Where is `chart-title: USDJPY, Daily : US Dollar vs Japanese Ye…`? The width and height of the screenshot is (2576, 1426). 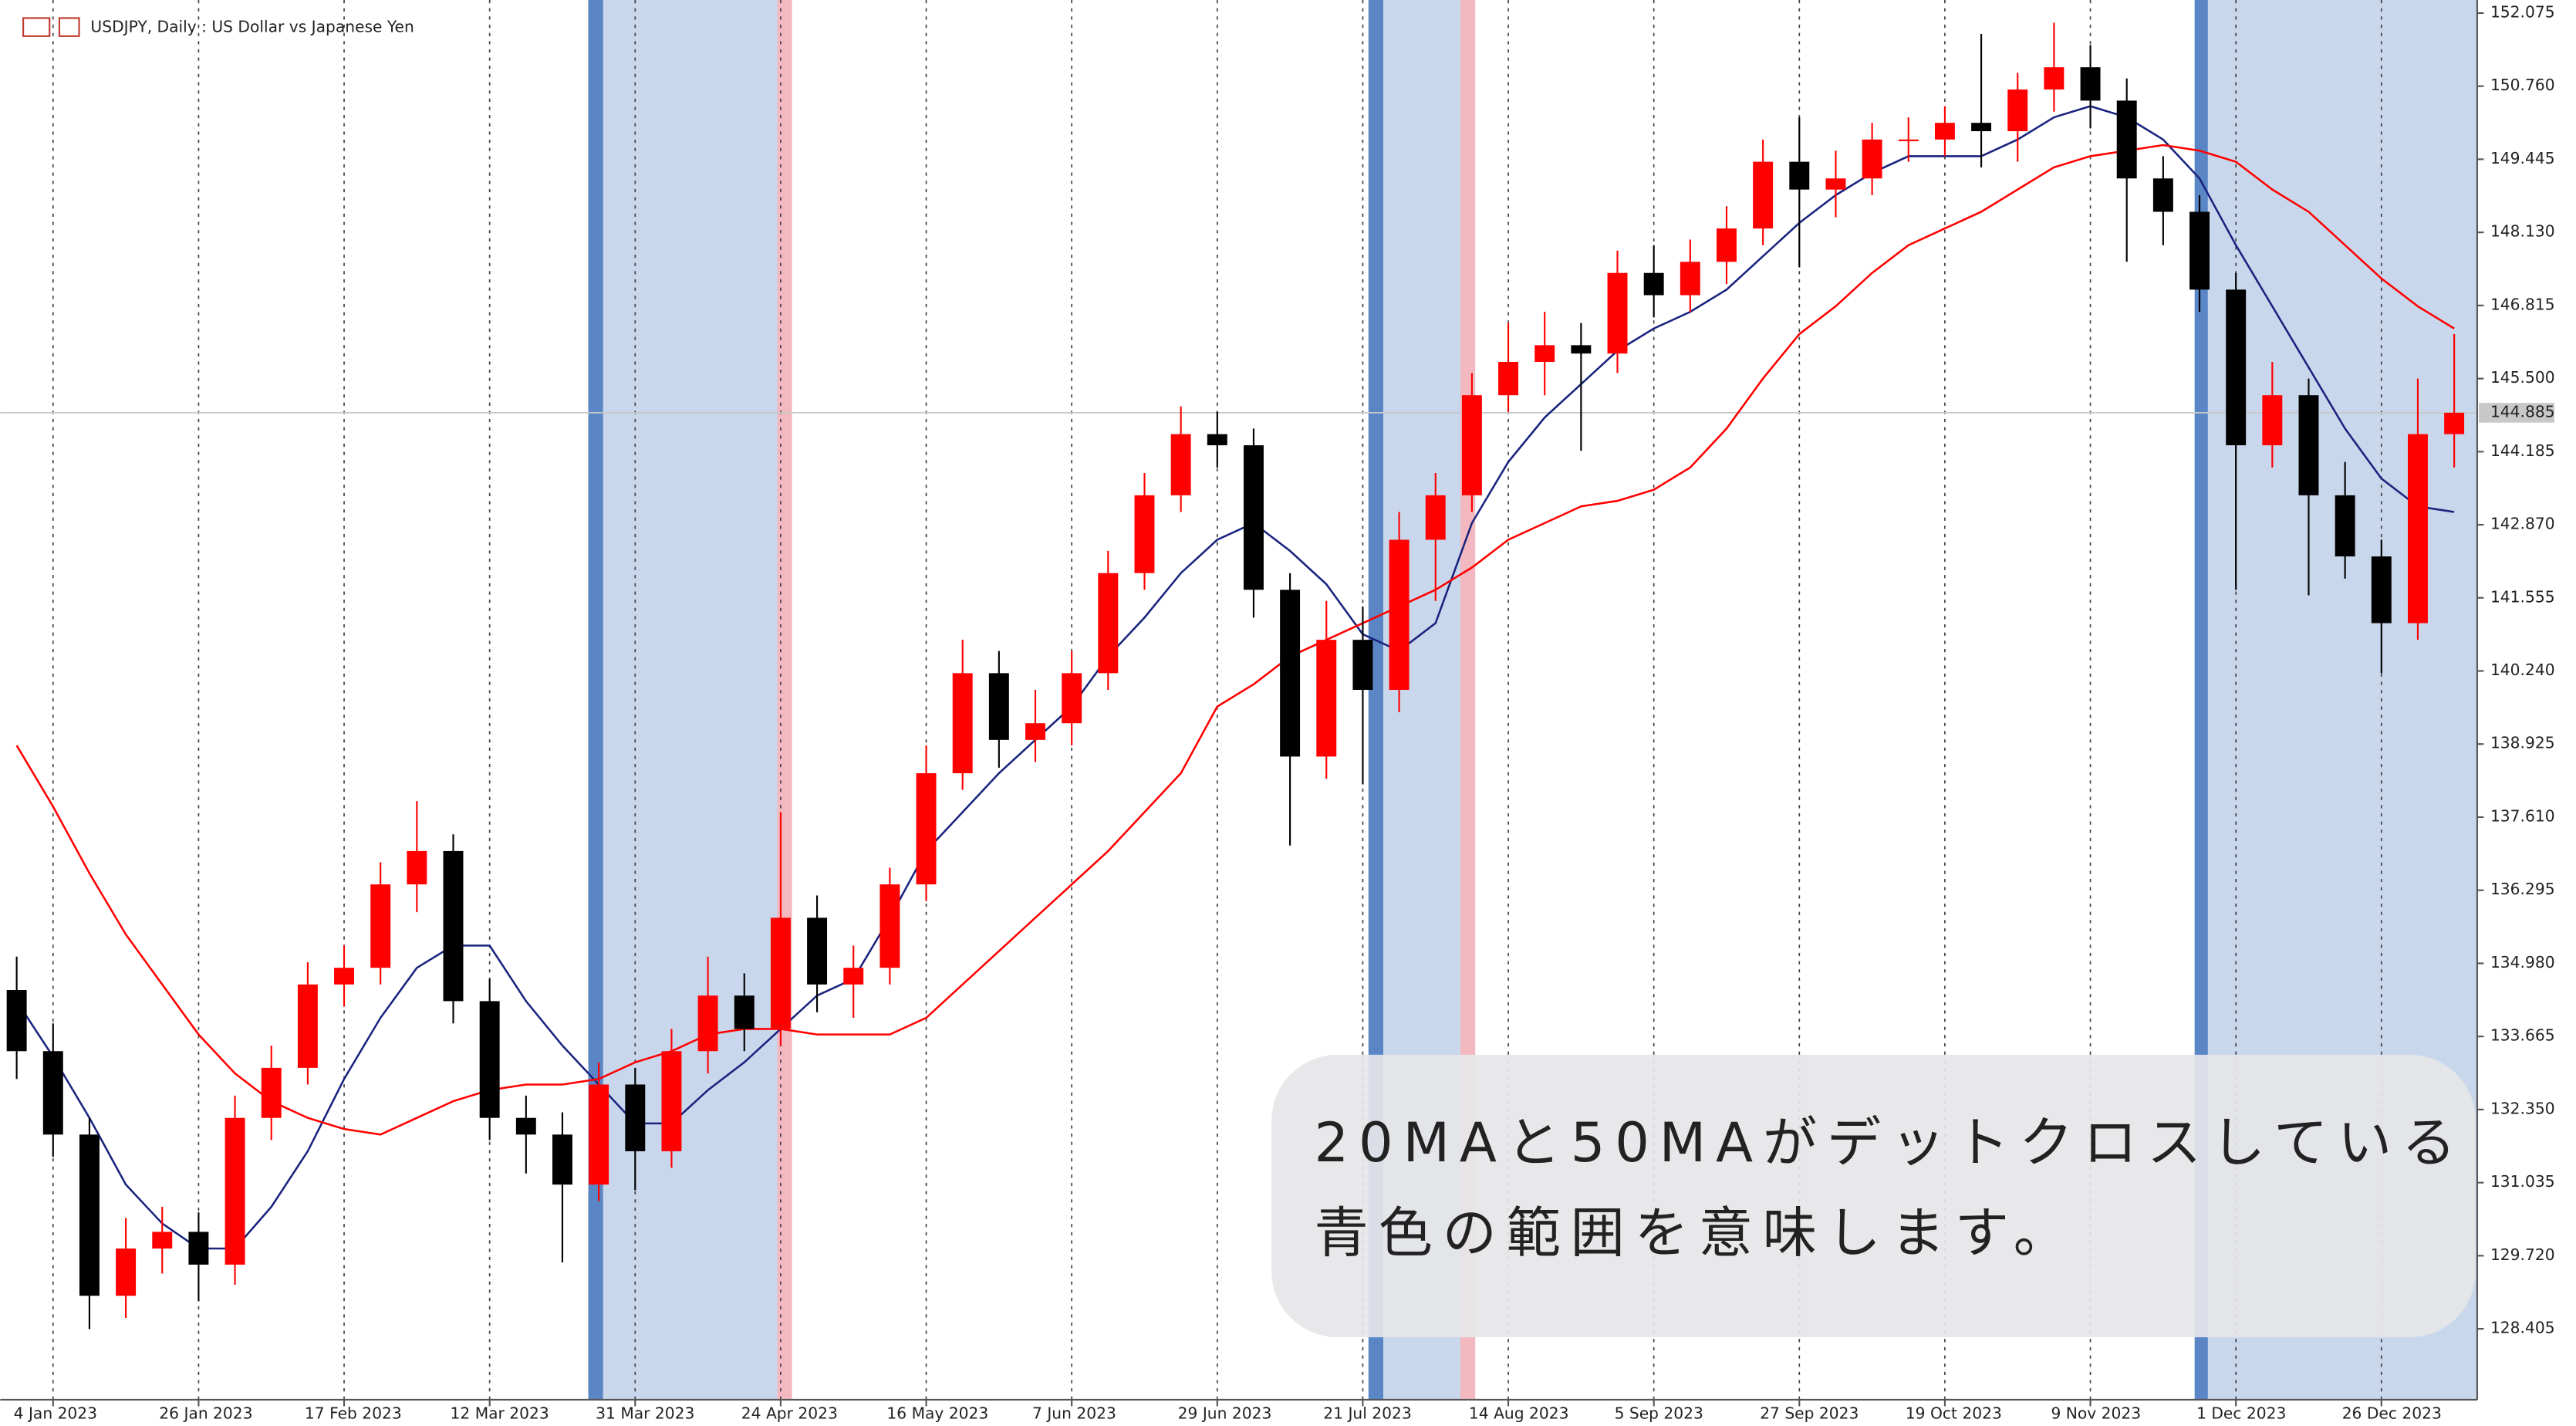
chart-title: USDJPY, Daily : US Dollar vs Japanese Ye… is located at coordinates (252, 27).